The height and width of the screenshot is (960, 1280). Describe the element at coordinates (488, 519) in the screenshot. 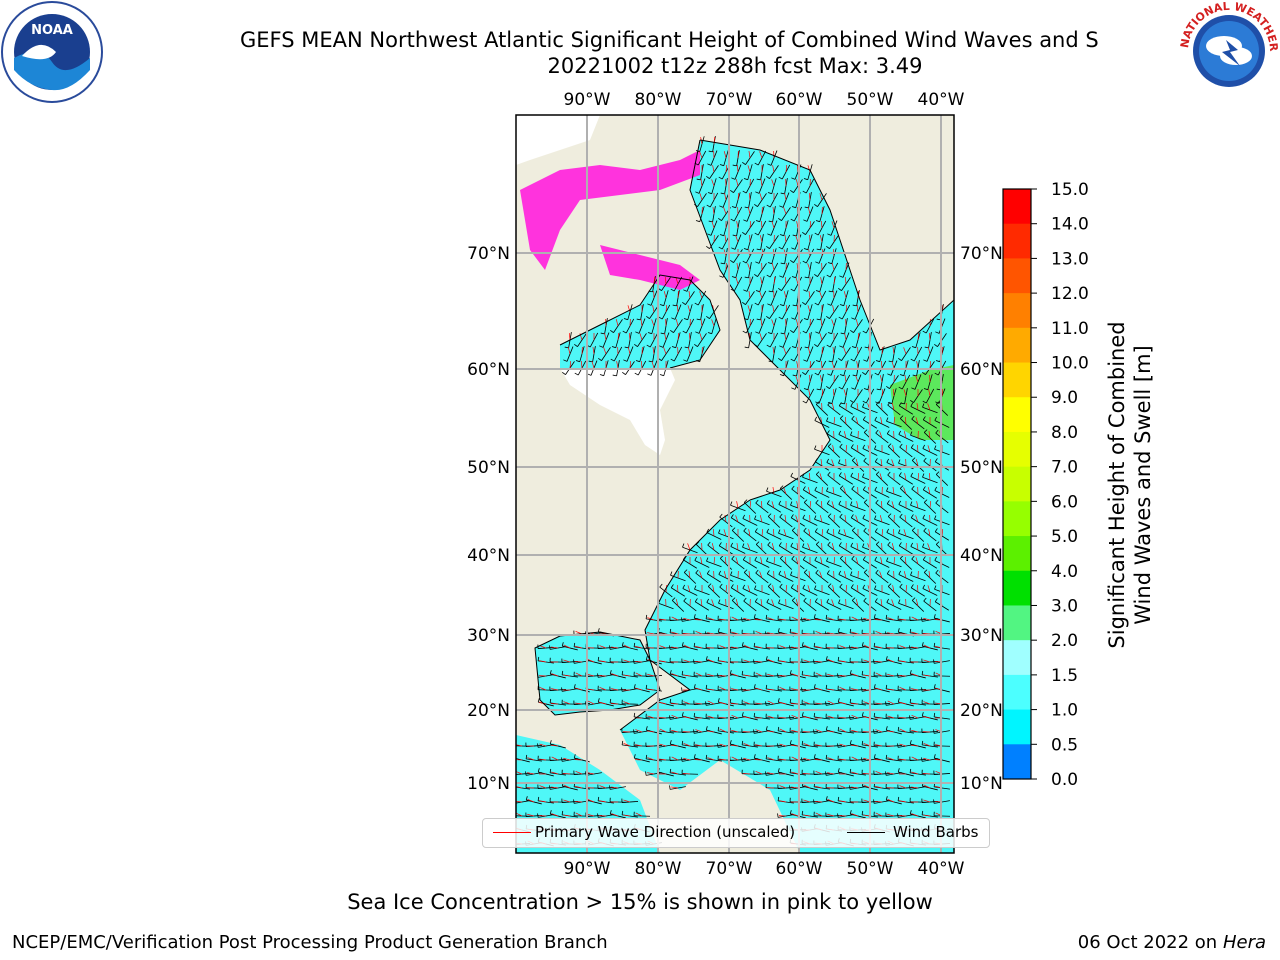

I see `left-latitude-labels: 70°N 60°N 50°N 40°N 30°N 20°N 10°N` at that location.